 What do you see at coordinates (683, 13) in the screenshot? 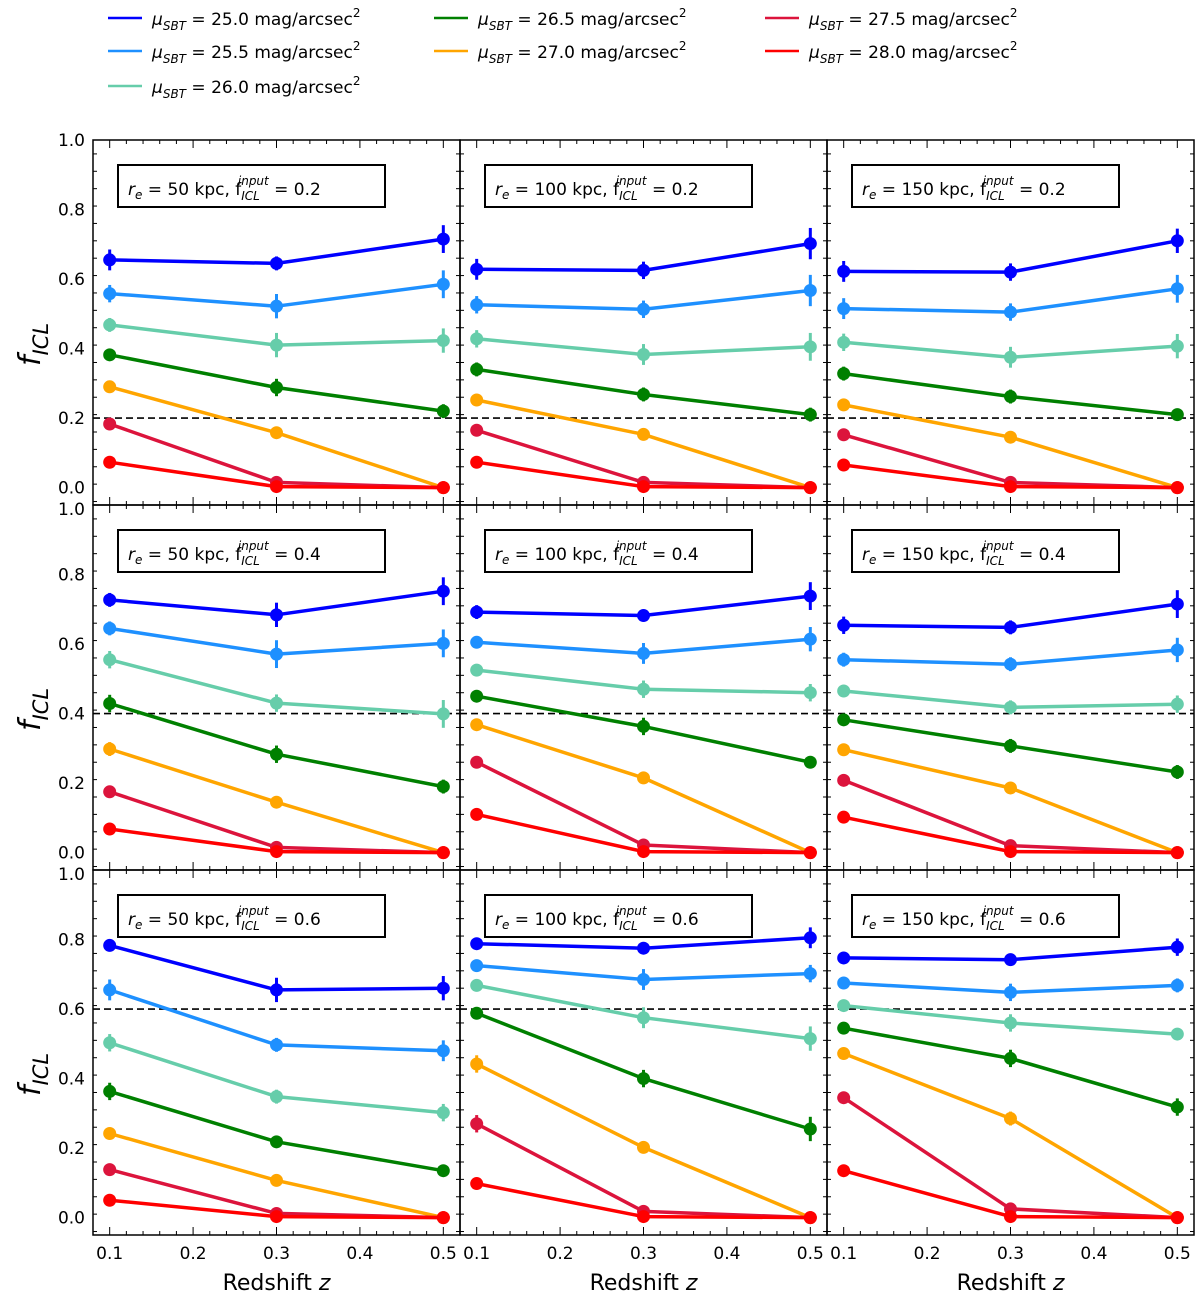
I see `legend-label-superscript: 2` at bounding box center [683, 13].